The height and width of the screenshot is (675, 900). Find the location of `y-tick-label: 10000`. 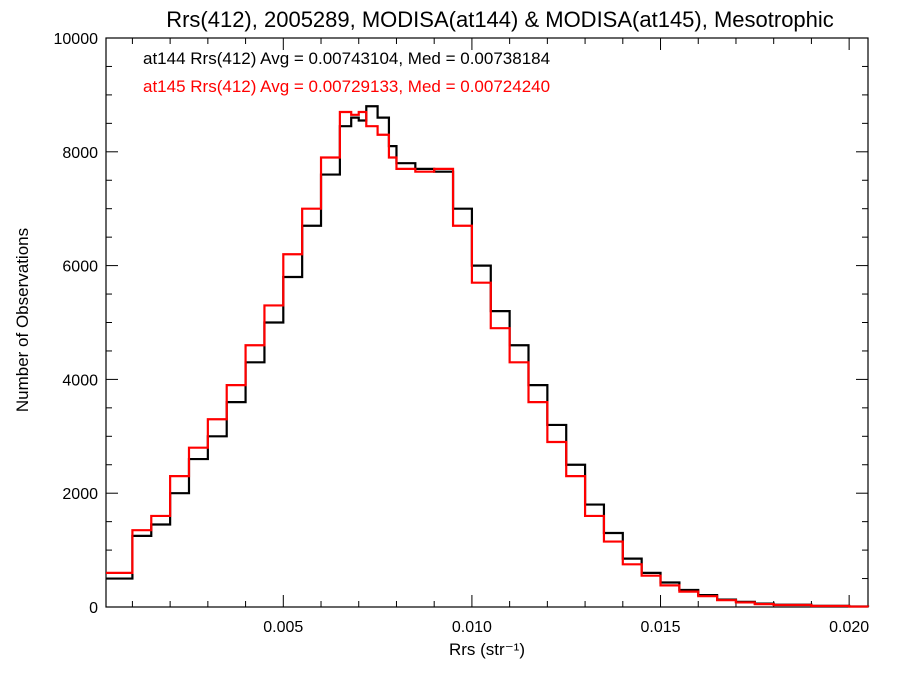

y-tick-label: 10000 is located at coordinates (76, 39).